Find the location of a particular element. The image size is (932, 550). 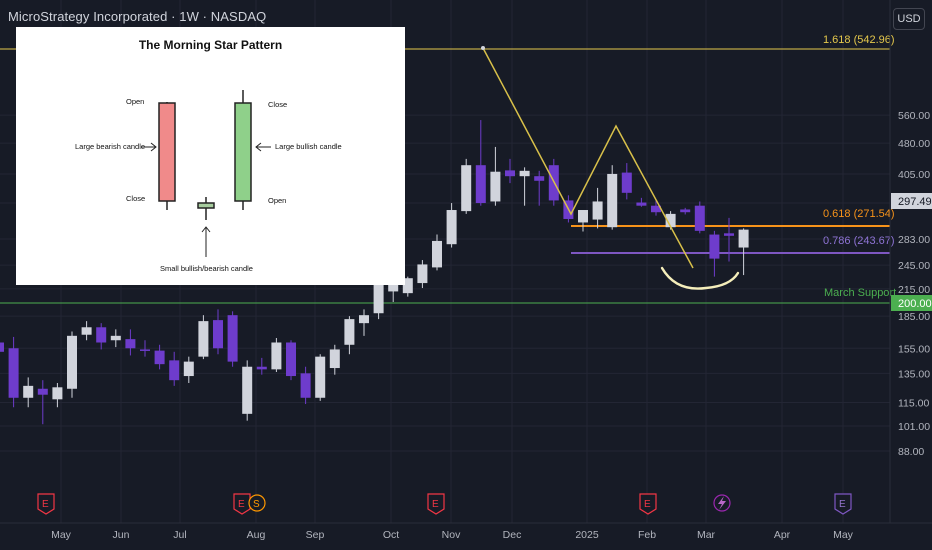

price-tick-label: 480.00 is located at coordinates (914, 144).